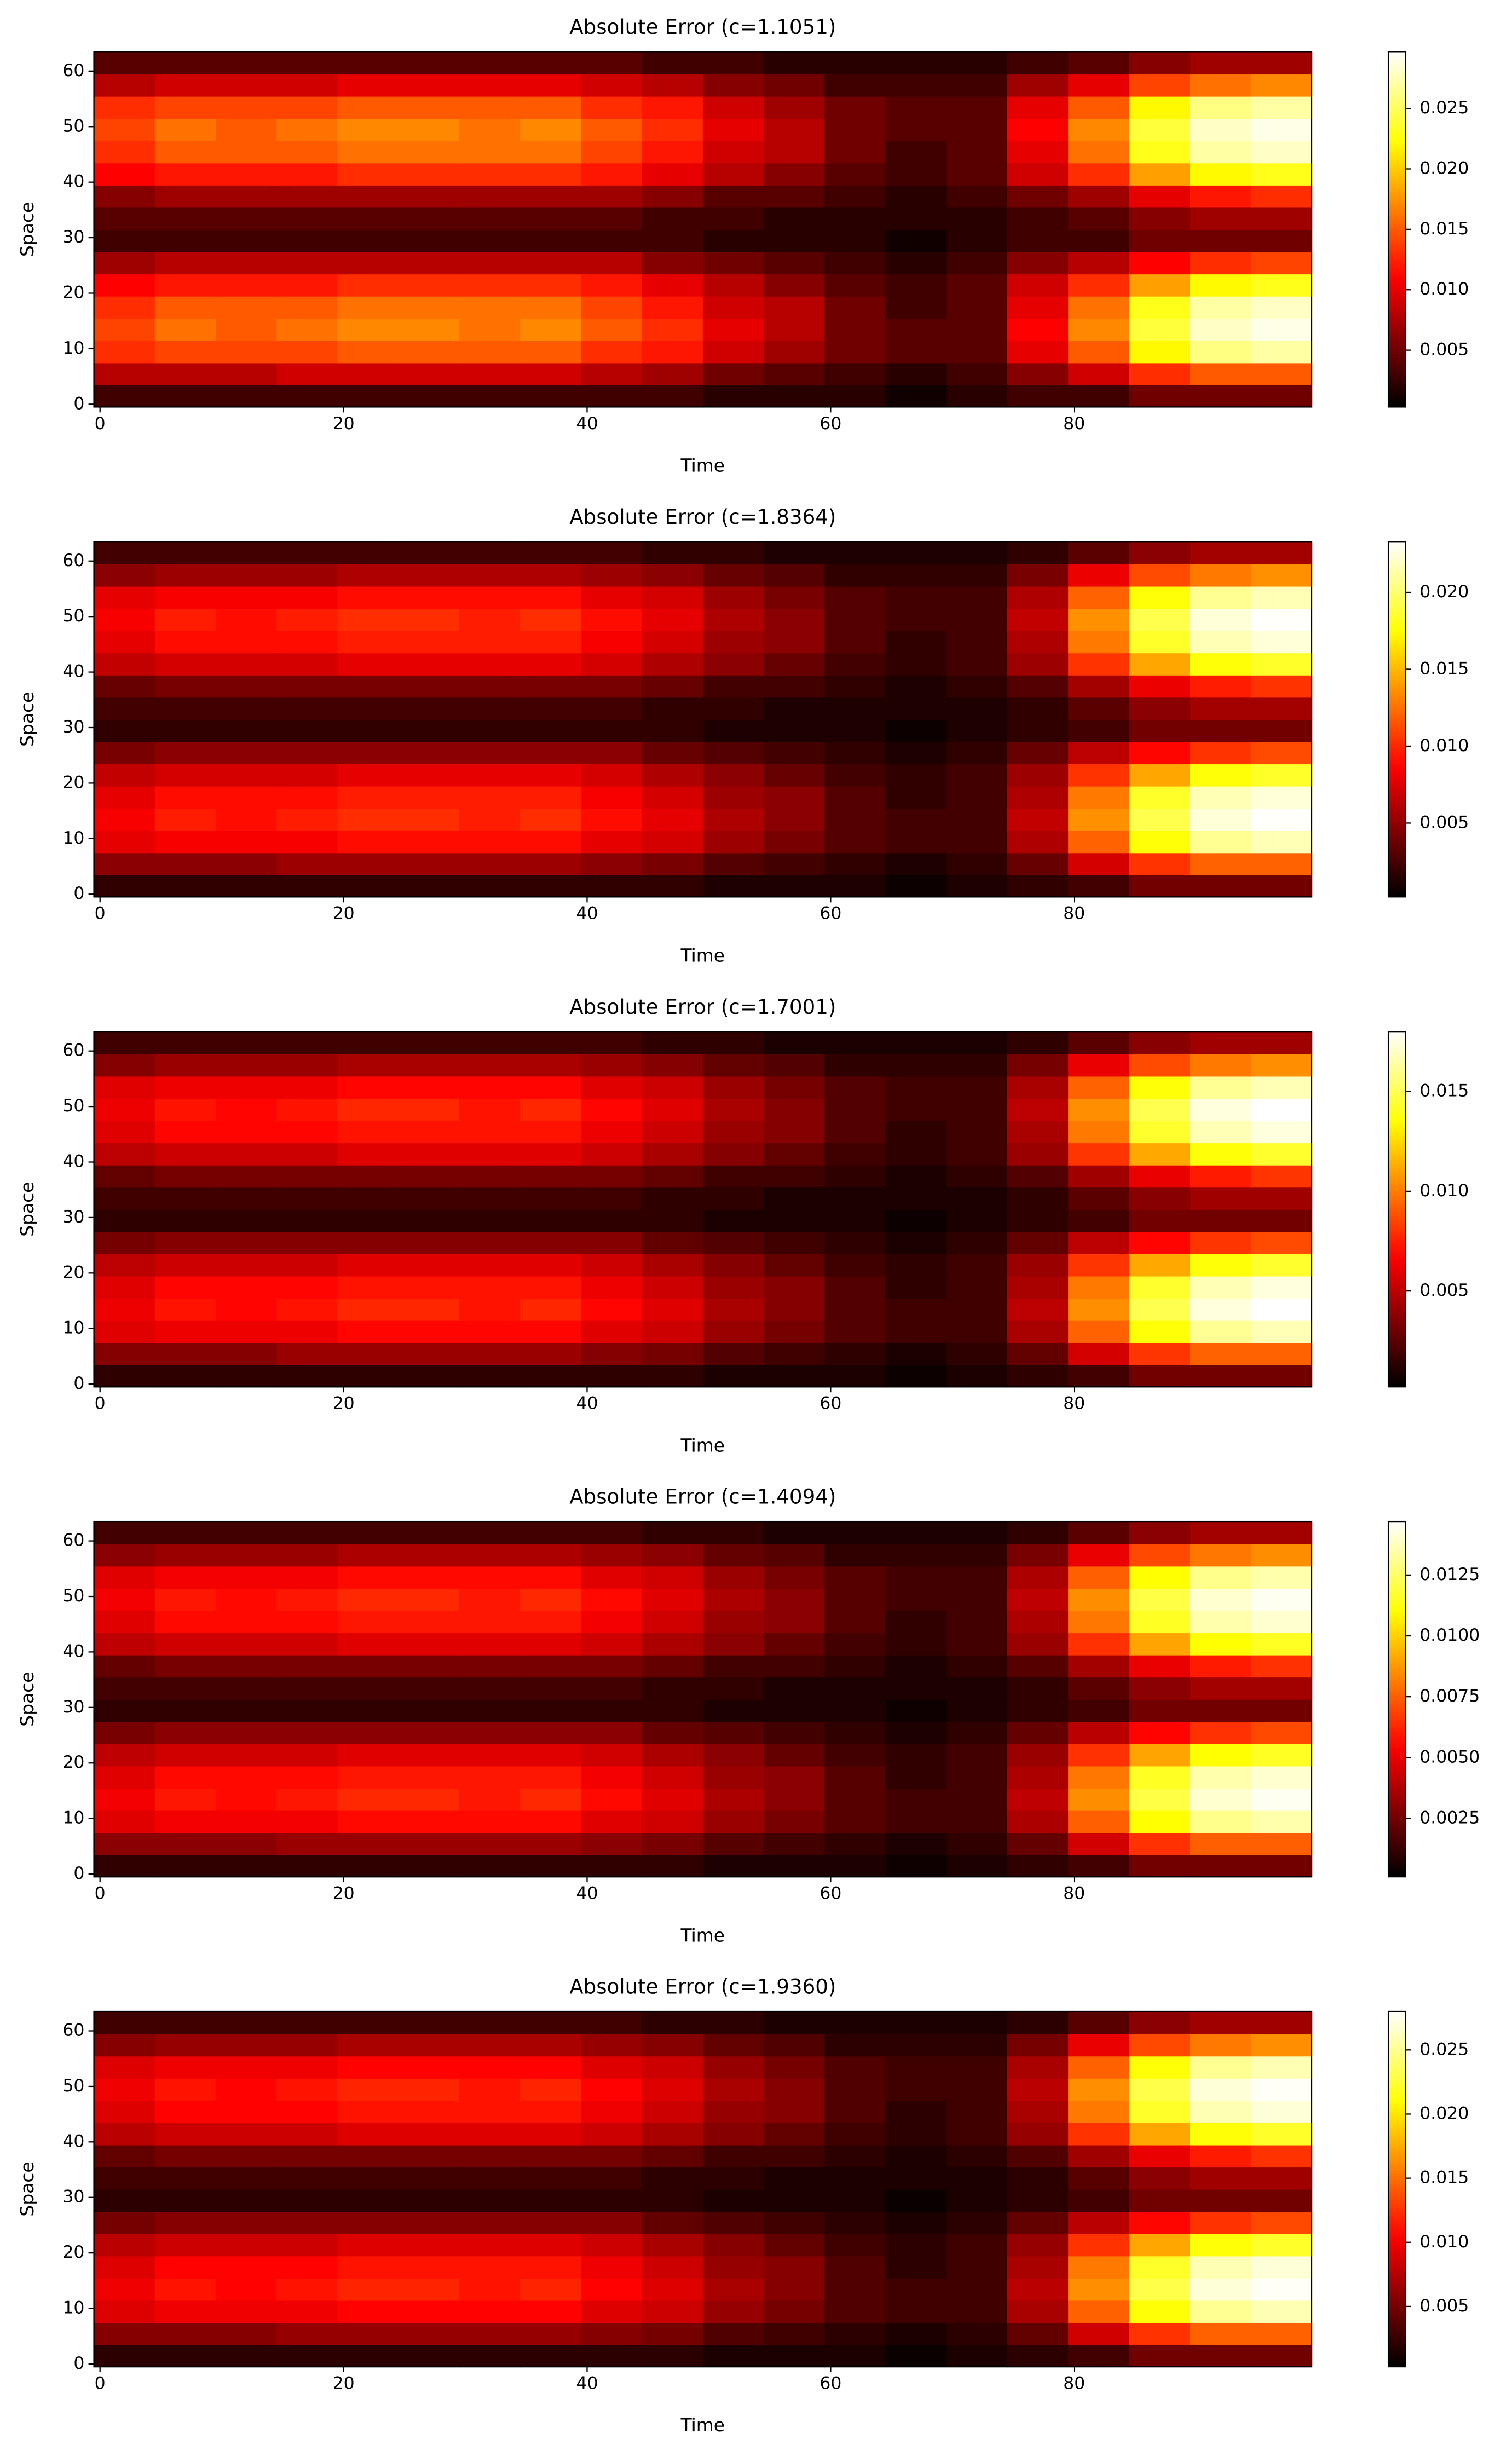  Describe the element at coordinates (703, 1209) in the screenshot. I see `axes-frame` at that location.